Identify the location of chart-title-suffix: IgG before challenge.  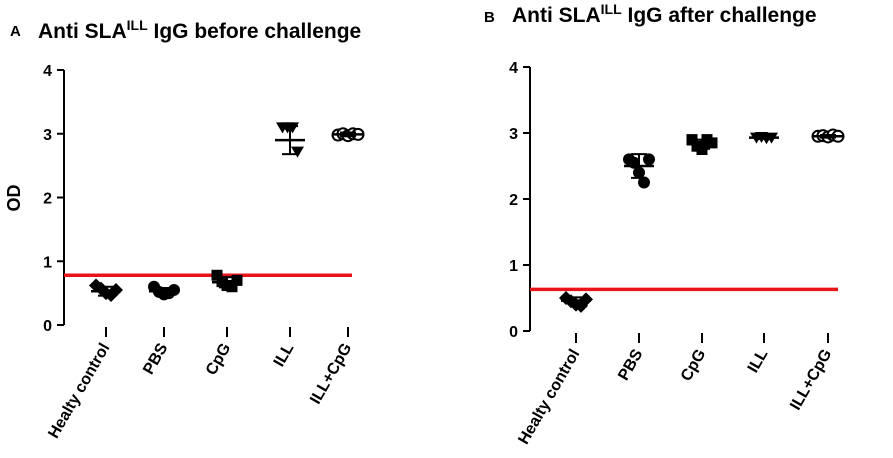
(255, 31).